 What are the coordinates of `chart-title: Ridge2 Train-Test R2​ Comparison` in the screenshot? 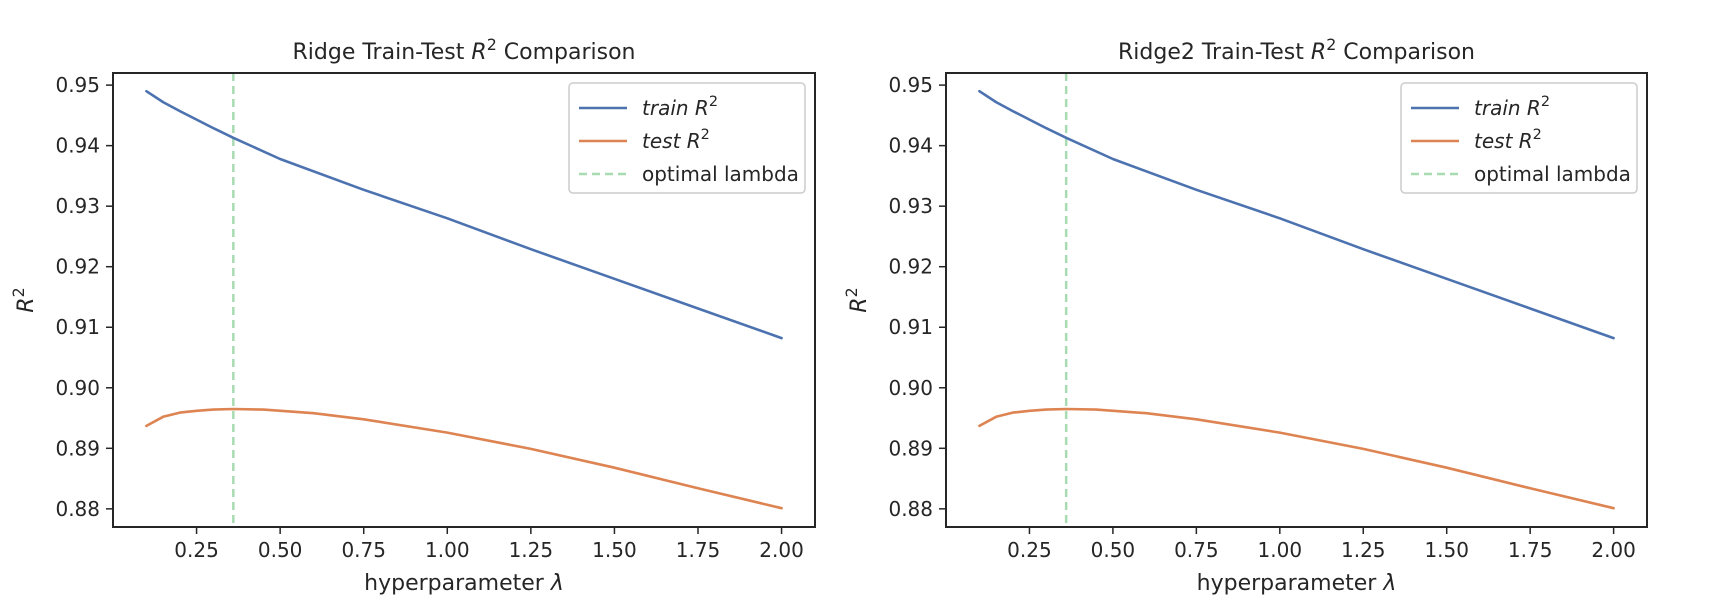 It's located at (1296, 50).